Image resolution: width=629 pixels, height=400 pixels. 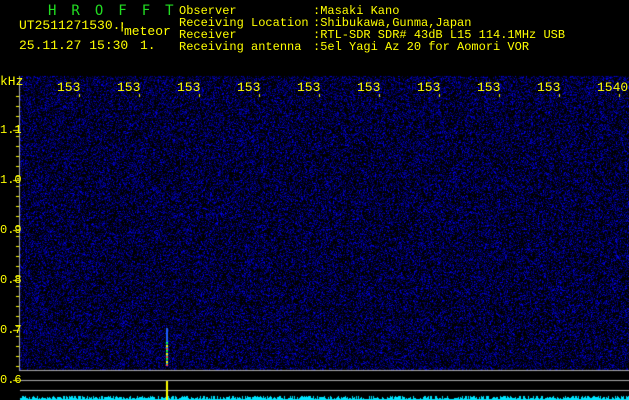 I want to click on freq-label: 1537, so click(x=429, y=87).